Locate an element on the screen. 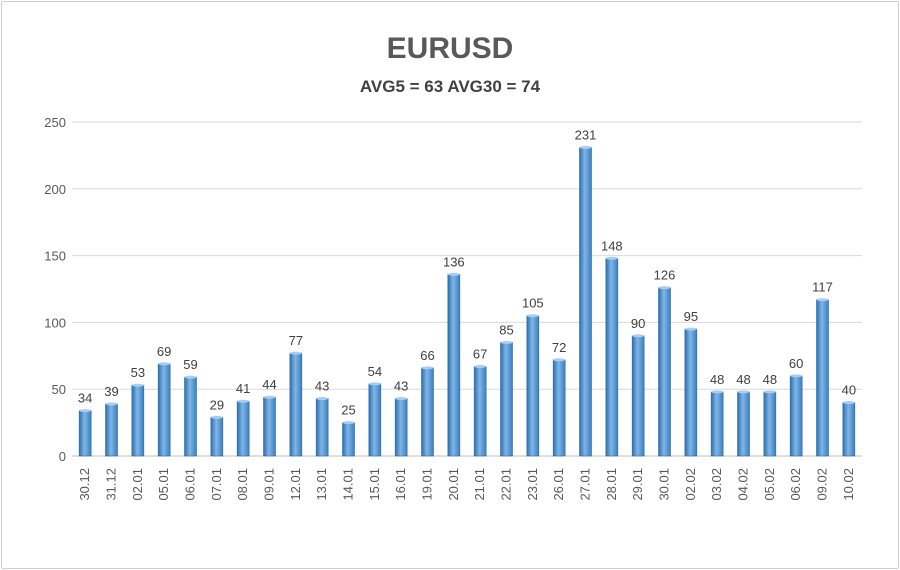 The image size is (900, 570). x-tick-label: 02.01 is located at coordinates (137, 484).